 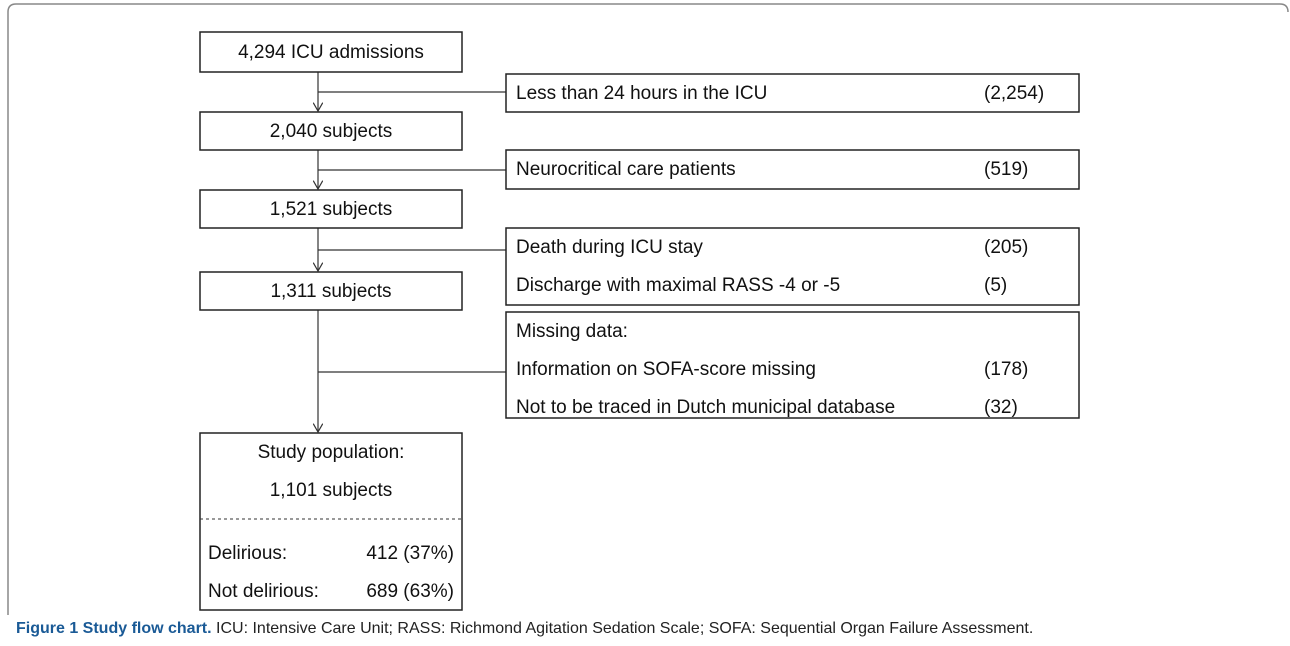 What do you see at coordinates (331, 521) in the screenshot?
I see `final-box` at bounding box center [331, 521].